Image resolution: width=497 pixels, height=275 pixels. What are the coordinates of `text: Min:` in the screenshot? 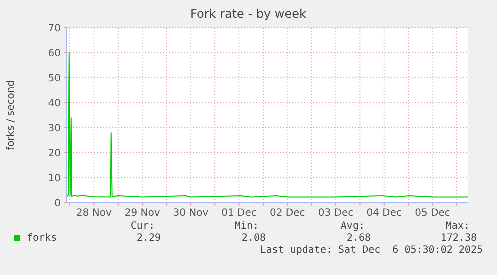 It's located at (246, 226).